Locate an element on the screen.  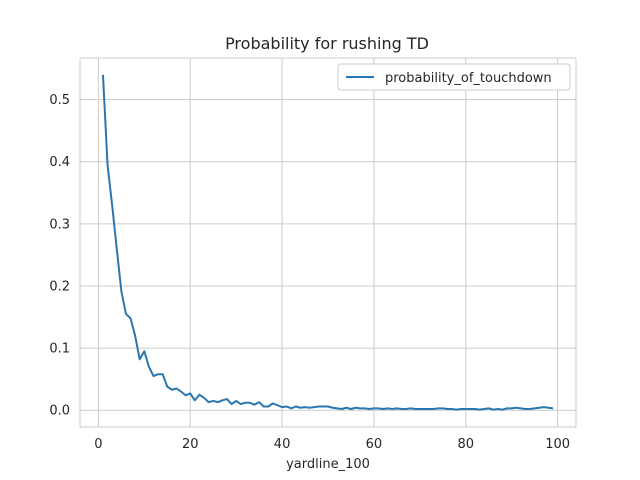
x-axis: 0 20 40 60 80 100 is located at coordinates (332, 444).